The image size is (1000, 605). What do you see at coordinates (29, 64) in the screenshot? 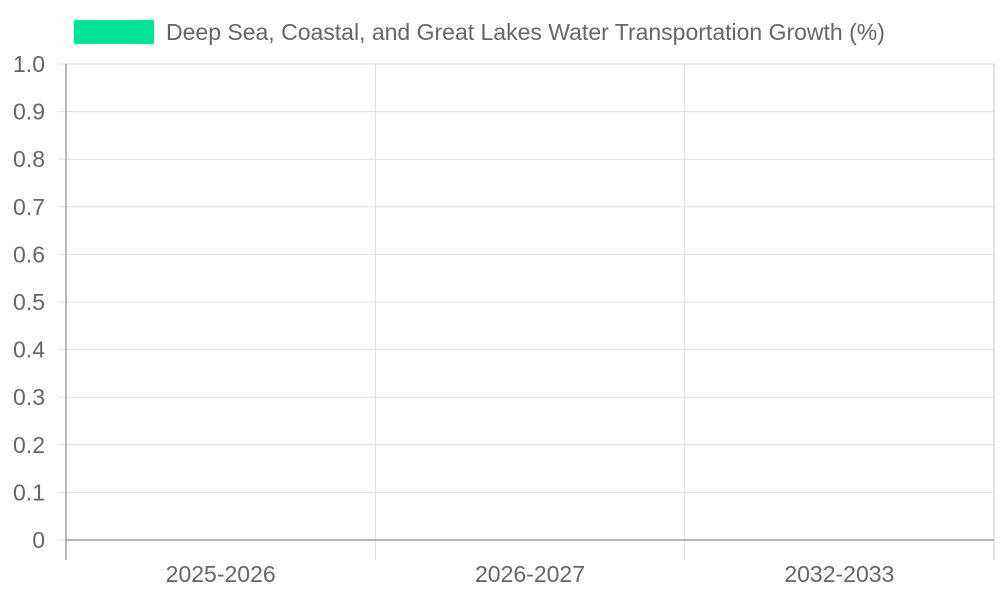
I see `y-tick-label: 1.0` at bounding box center [29, 64].